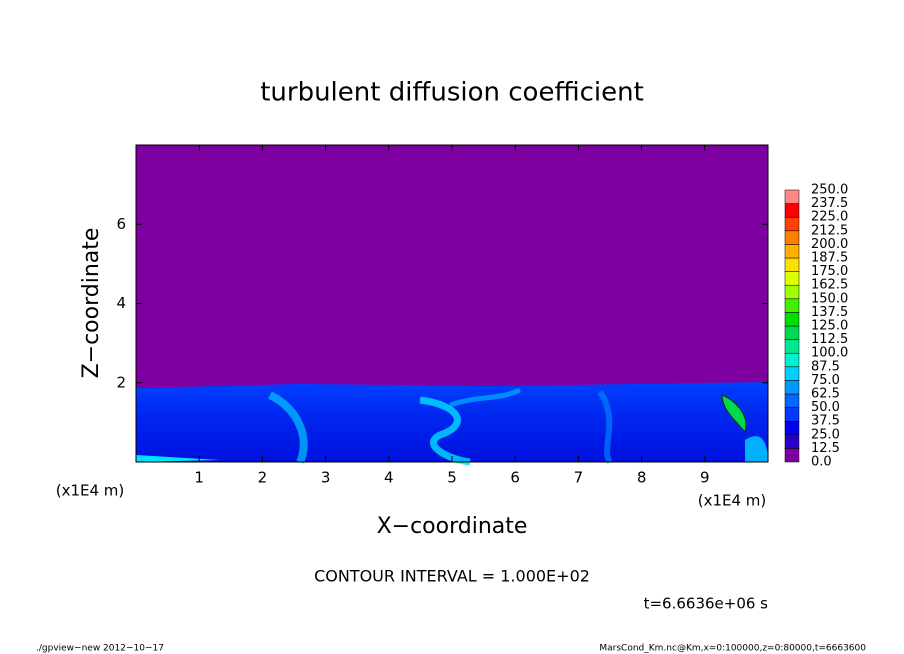  I want to click on colorbar-label: 250.0, so click(829, 190).